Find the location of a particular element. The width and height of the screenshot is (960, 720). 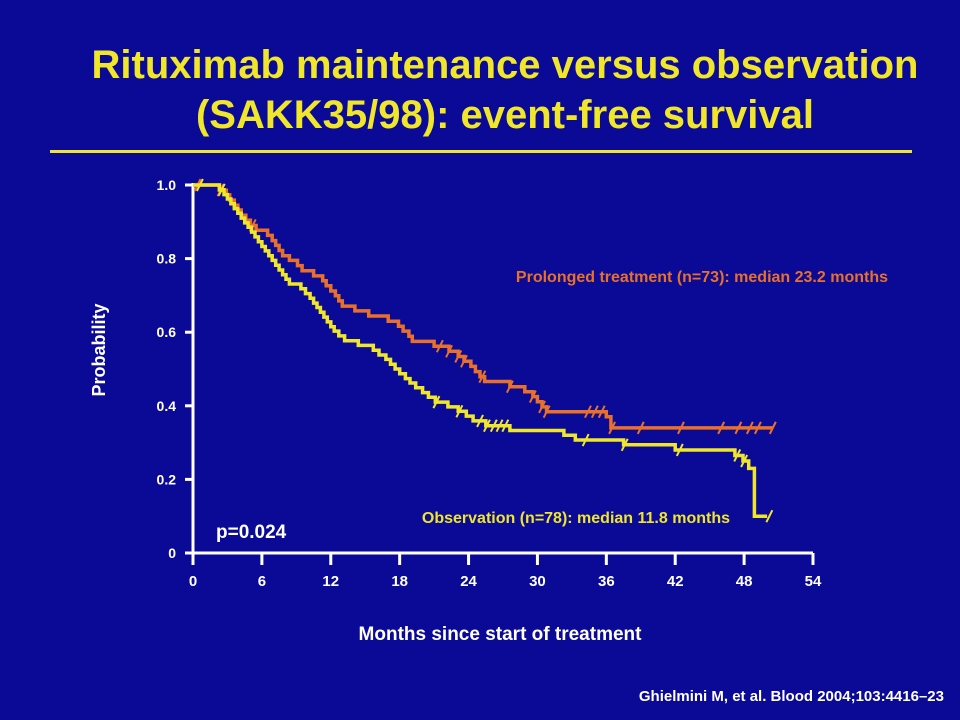

y-tick-label: 0.4 is located at coordinates (167, 406).